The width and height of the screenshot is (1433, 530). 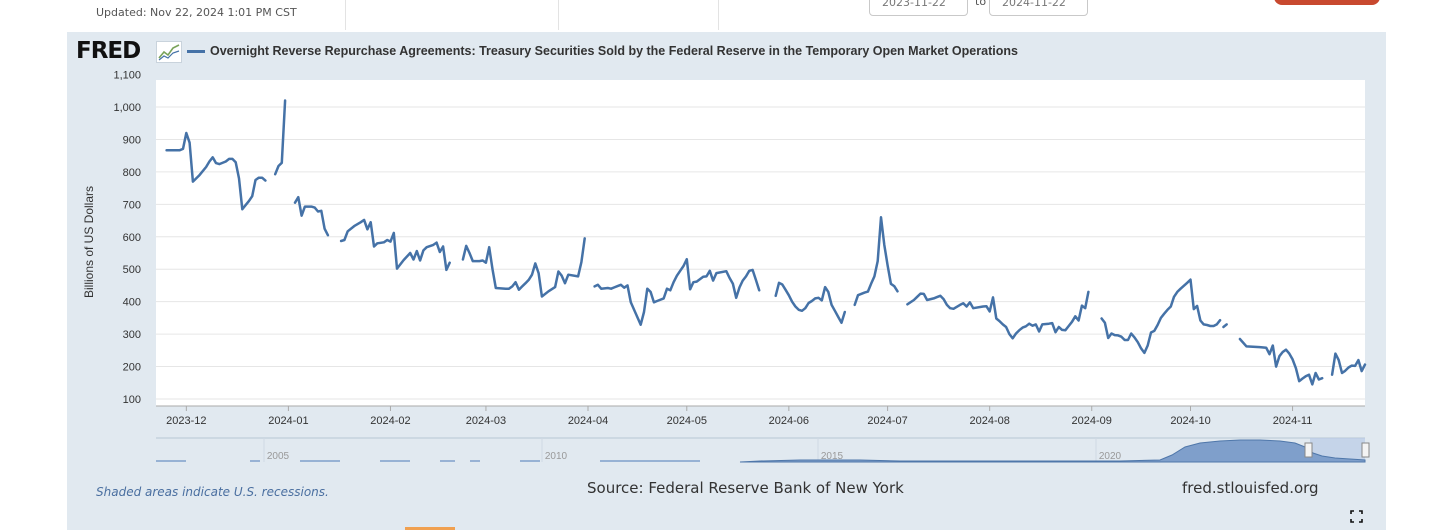 What do you see at coordinates (1110, 456) in the screenshot?
I see `navigator-tick-label: 2020` at bounding box center [1110, 456].